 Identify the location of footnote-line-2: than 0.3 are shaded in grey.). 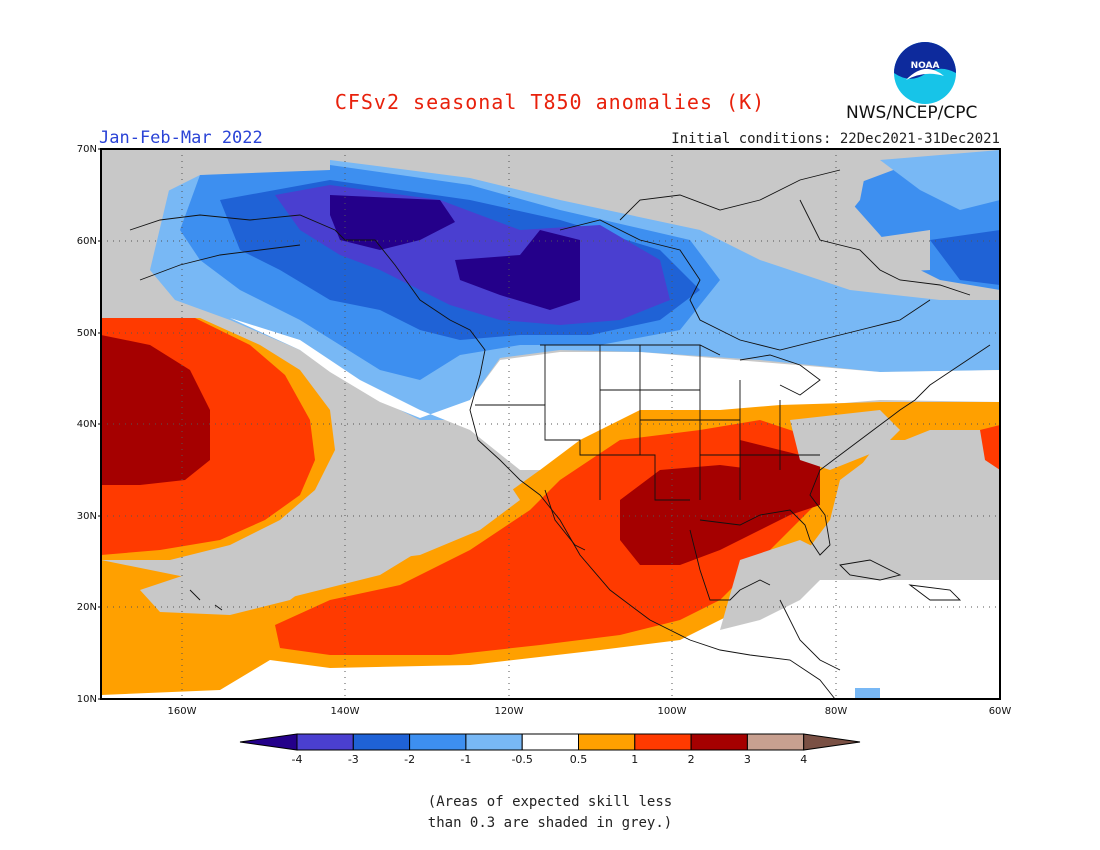
(550, 823).